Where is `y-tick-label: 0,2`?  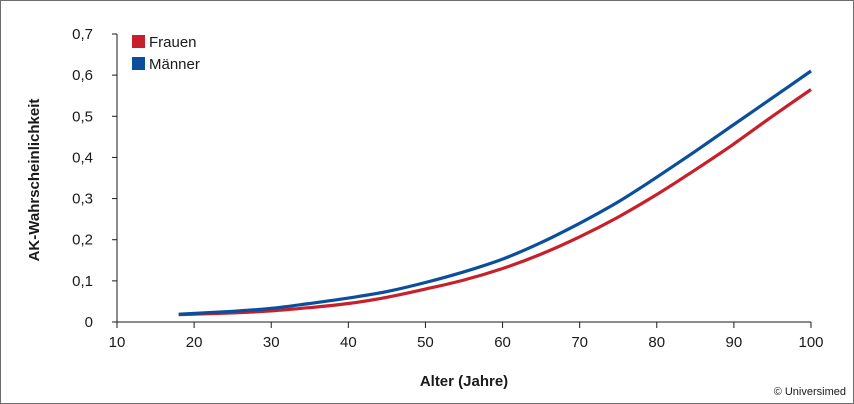 y-tick-label: 0,2 is located at coordinates (82, 240).